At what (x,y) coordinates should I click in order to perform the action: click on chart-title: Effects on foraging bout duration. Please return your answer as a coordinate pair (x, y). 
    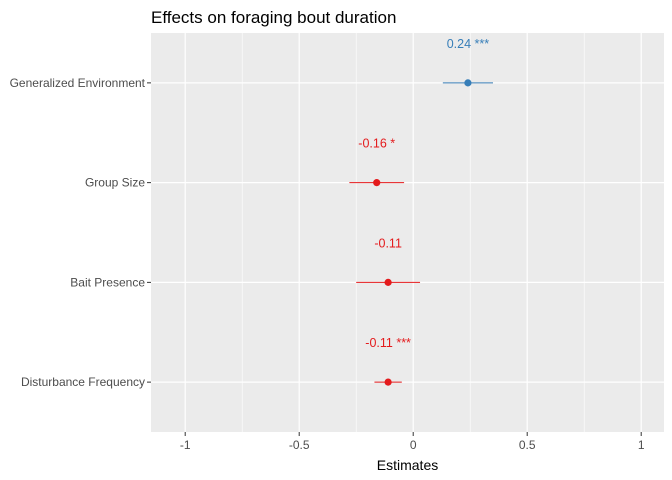
    Looking at the image, I should click on (273, 17).